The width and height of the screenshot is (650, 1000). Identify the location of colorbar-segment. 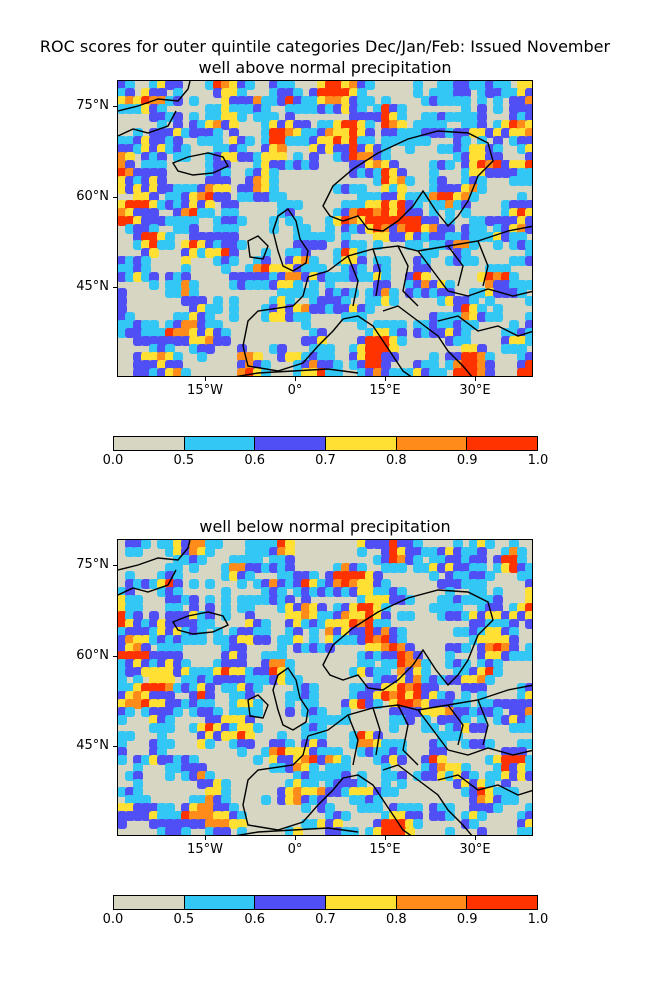
(291, 902).